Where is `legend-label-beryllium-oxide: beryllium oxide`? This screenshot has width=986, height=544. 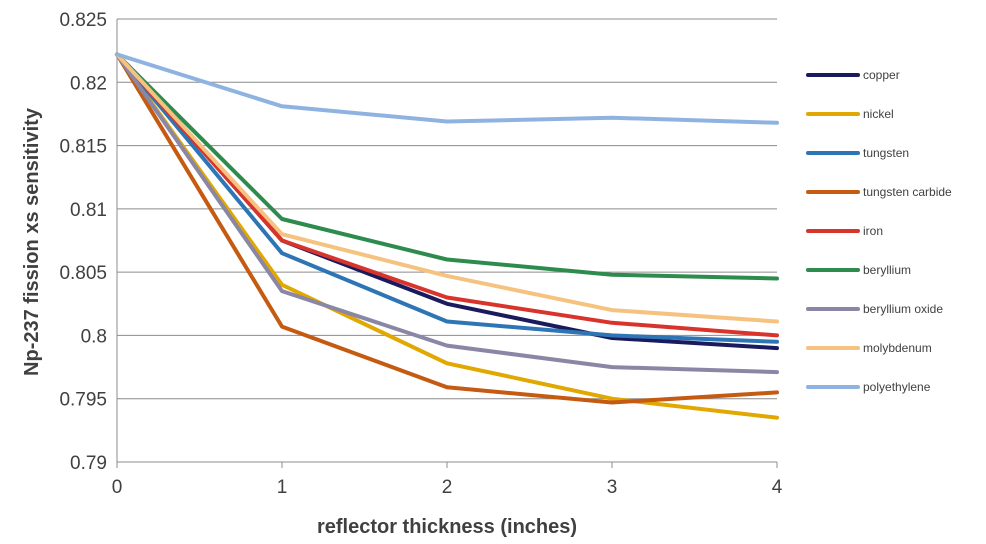 legend-label-beryllium-oxide: beryllium oxide is located at coordinates (903, 309).